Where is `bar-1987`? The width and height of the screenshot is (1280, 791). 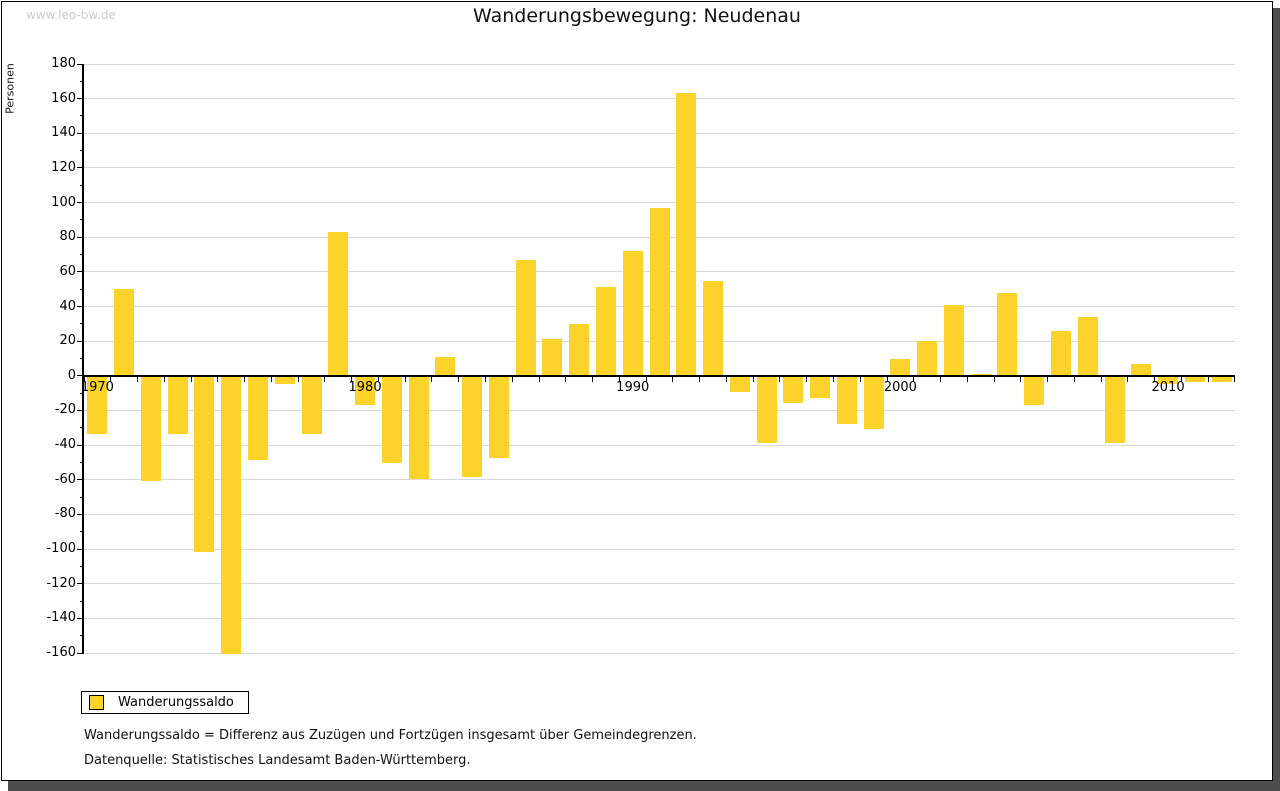 bar-1987 is located at coordinates (552, 357).